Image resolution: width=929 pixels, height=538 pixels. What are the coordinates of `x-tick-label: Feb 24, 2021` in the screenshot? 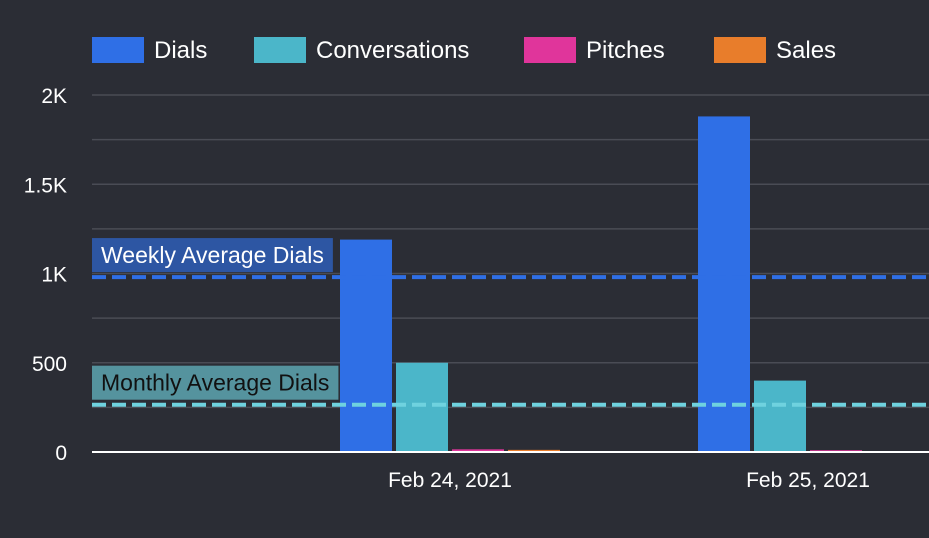 It's located at (450, 480).